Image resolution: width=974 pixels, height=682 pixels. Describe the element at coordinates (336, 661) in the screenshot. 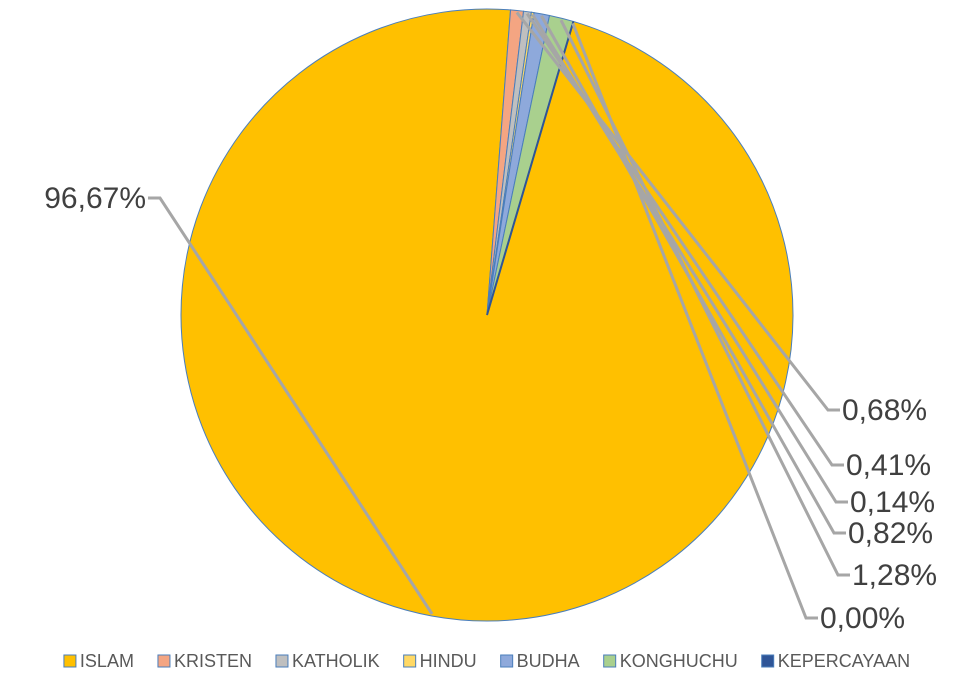

I see `legend-label-katholik: KATHOLIK` at that location.